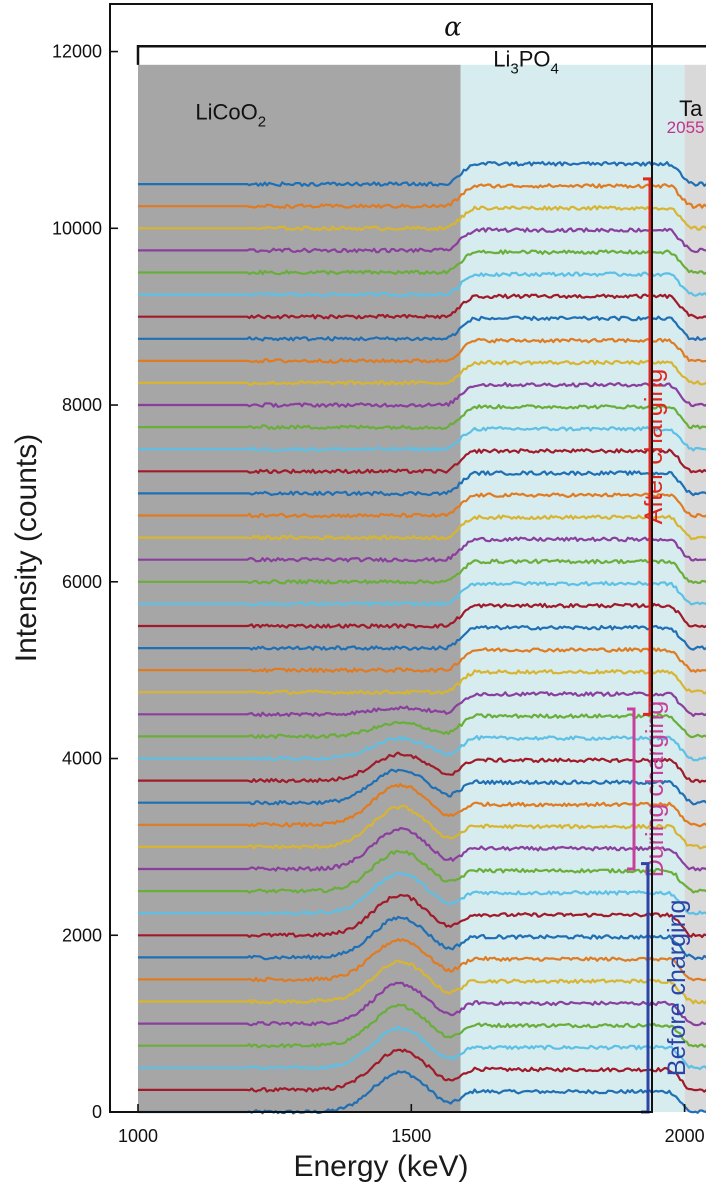 This screenshot has width=706, height=1187. I want to click on y-tick-label-10000: 10000, so click(77, 228).